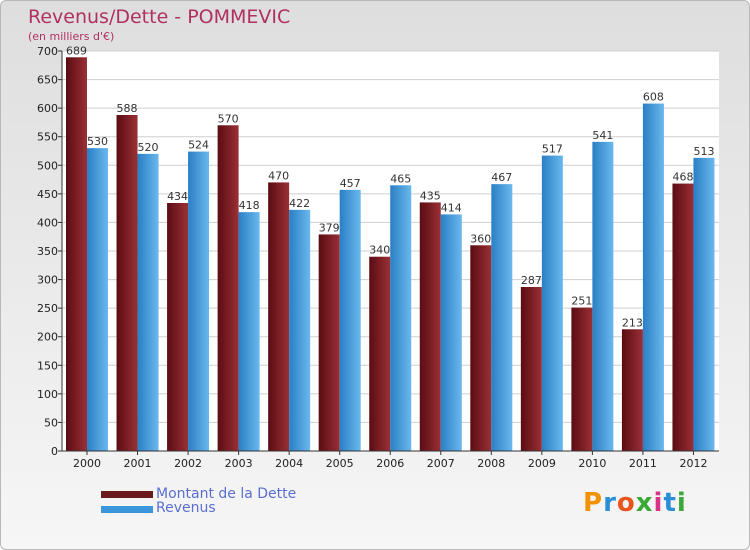  What do you see at coordinates (390, 463) in the screenshot?
I see `x-tick-label: 2006` at bounding box center [390, 463].